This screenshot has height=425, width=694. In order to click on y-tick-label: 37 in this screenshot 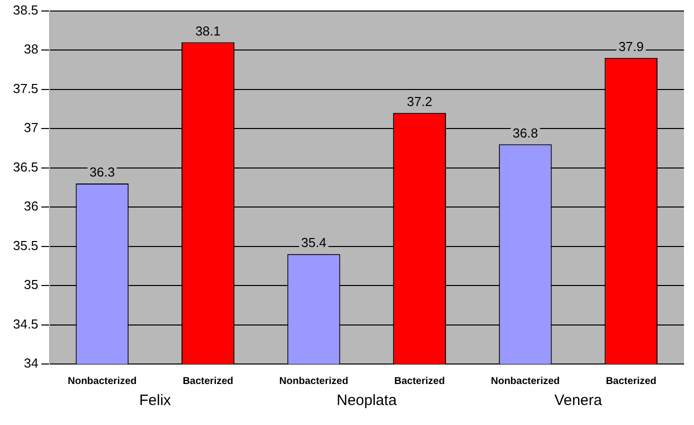, I will do `click(31, 128)`.